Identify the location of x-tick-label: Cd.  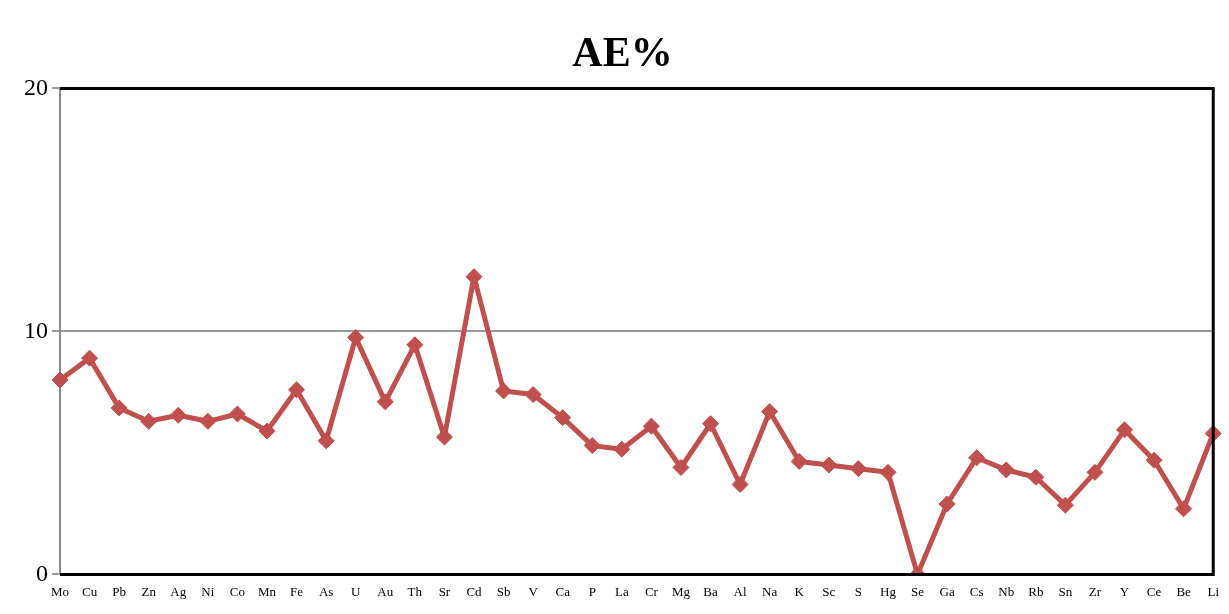
(474, 591).